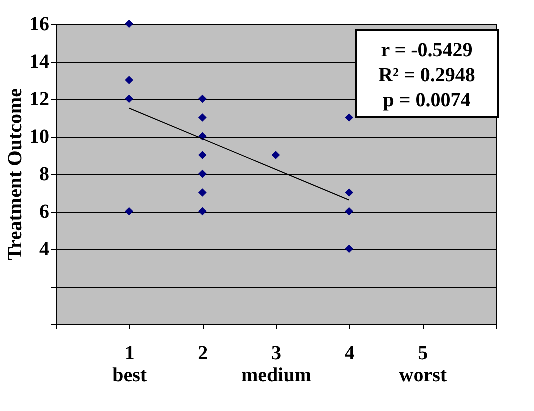 The width and height of the screenshot is (534, 411). I want to click on annotation: p = 0.0074, so click(427, 101).